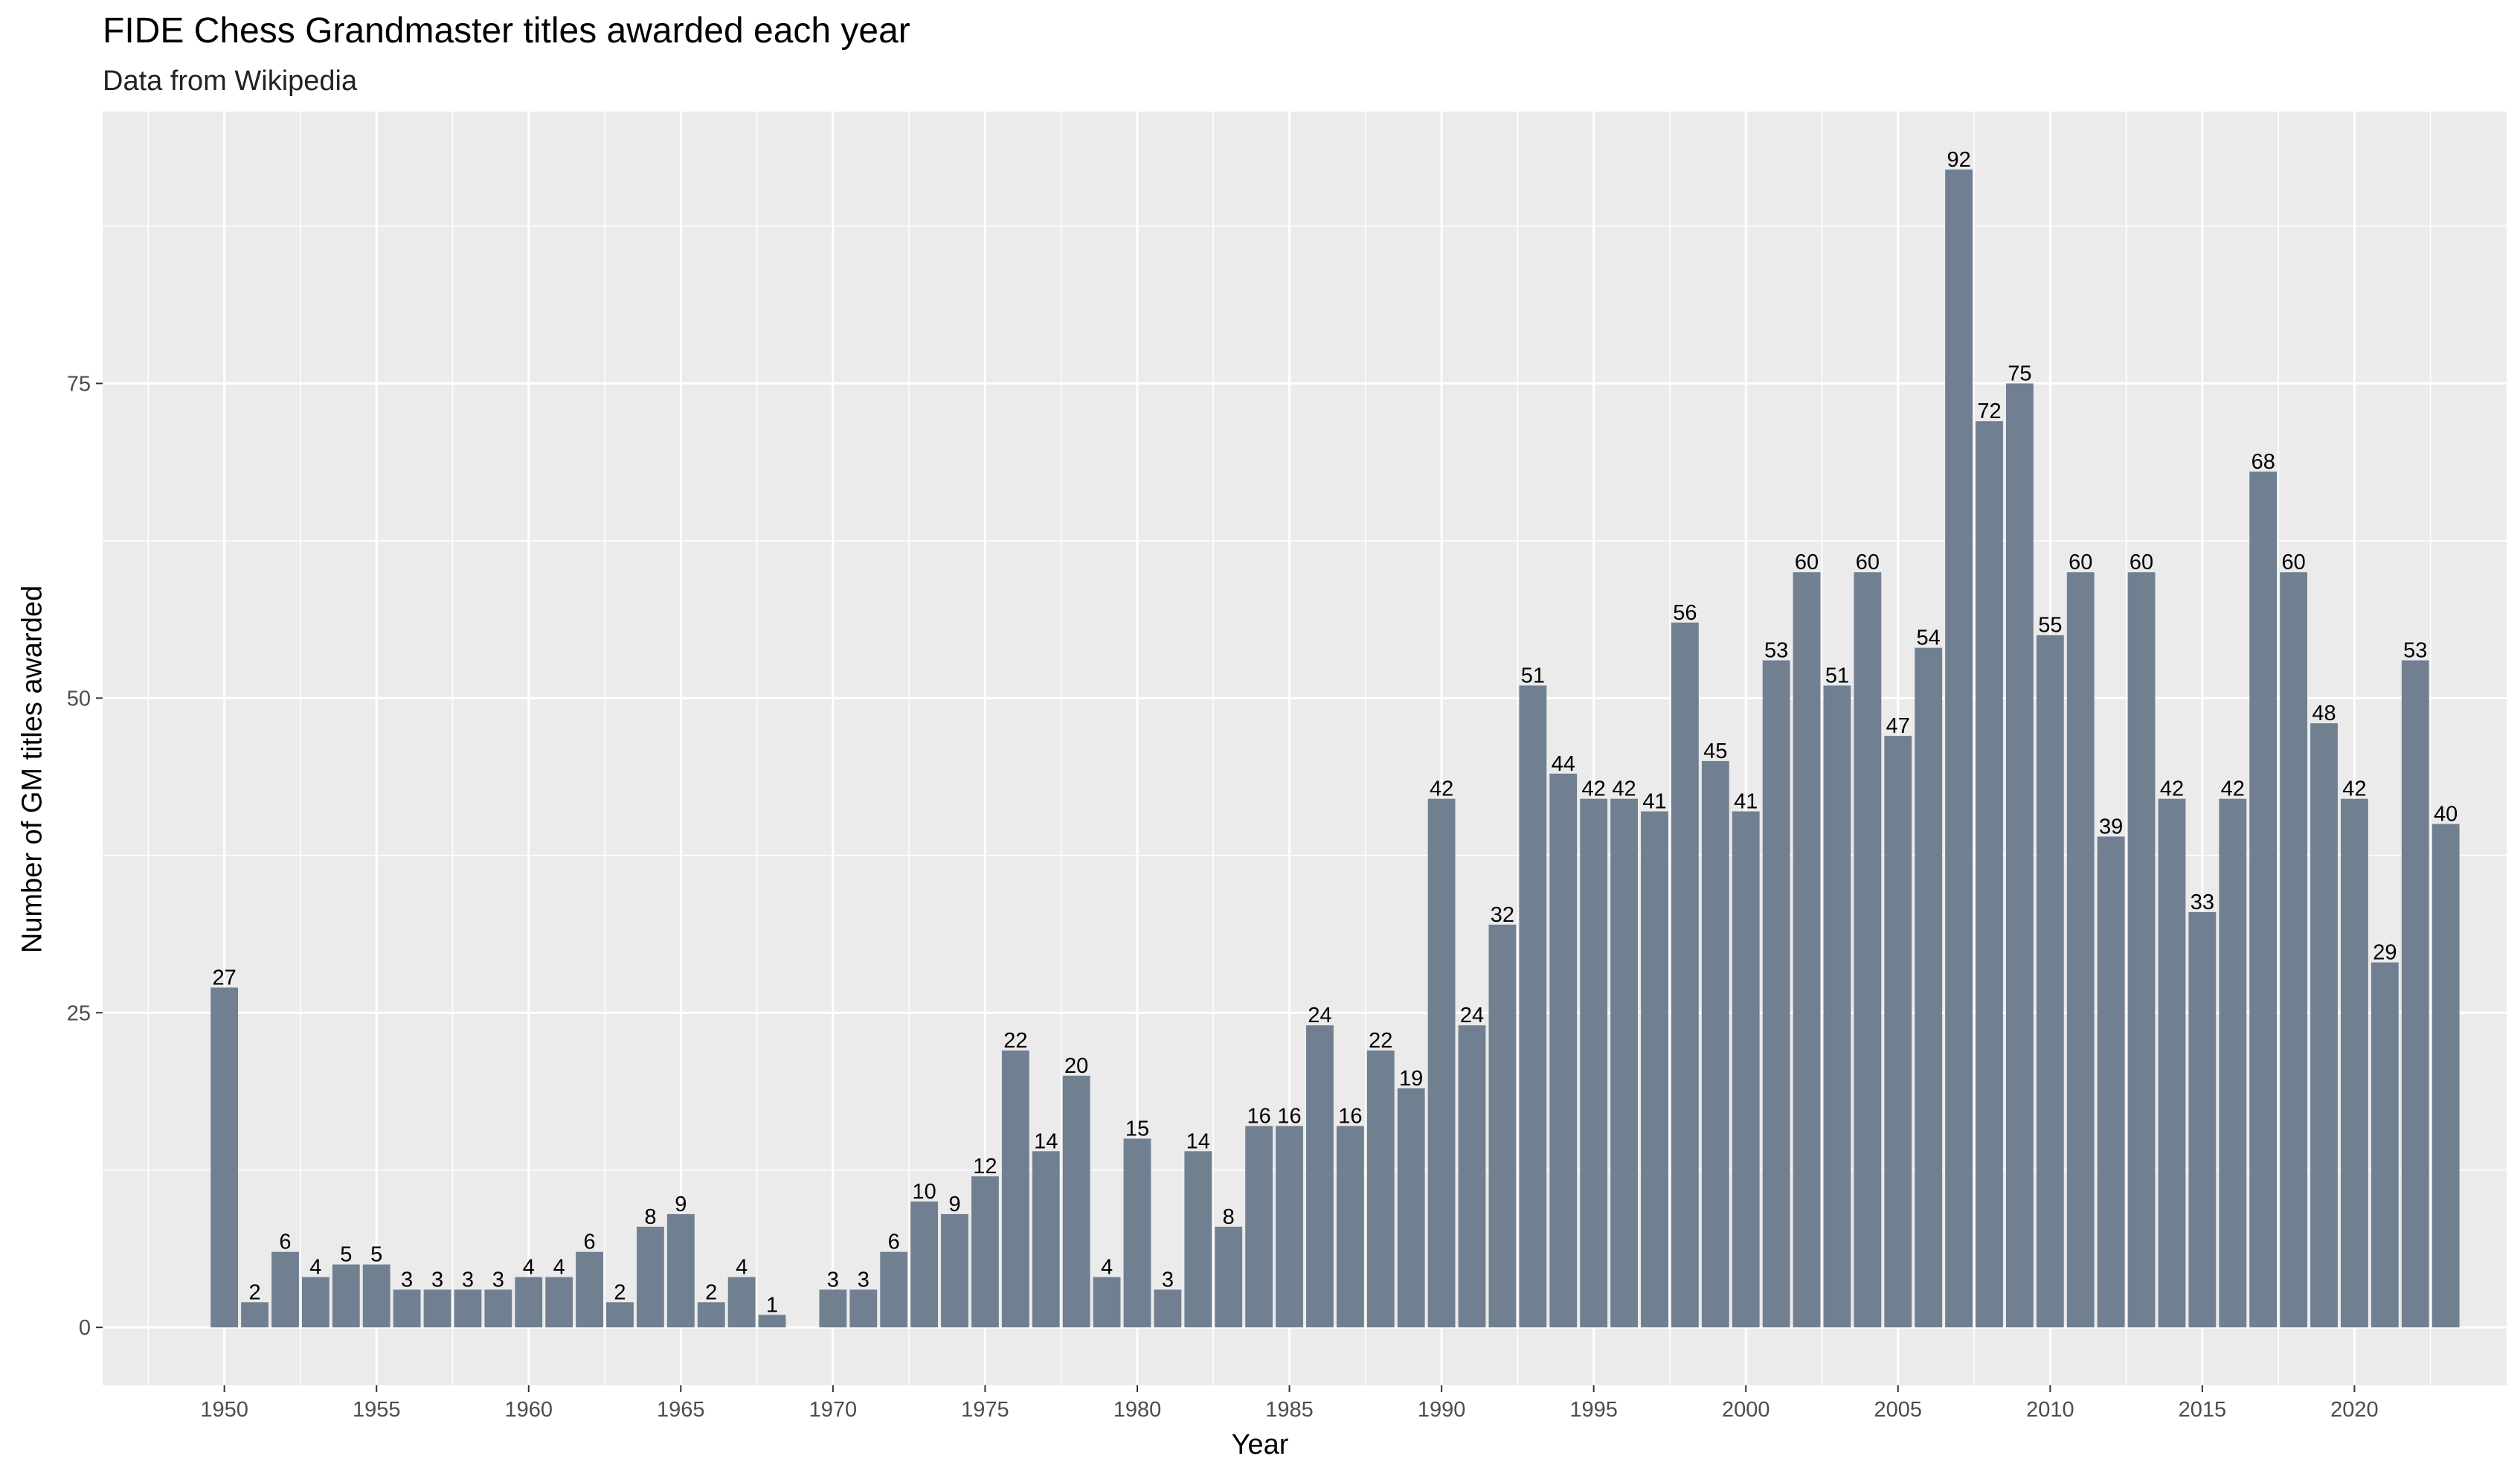 The image size is (2520, 1482). What do you see at coordinates (2354, 1410) in the screenshot?
I see `x-tick-label: 2020` at bounding box center [2354, 1410].